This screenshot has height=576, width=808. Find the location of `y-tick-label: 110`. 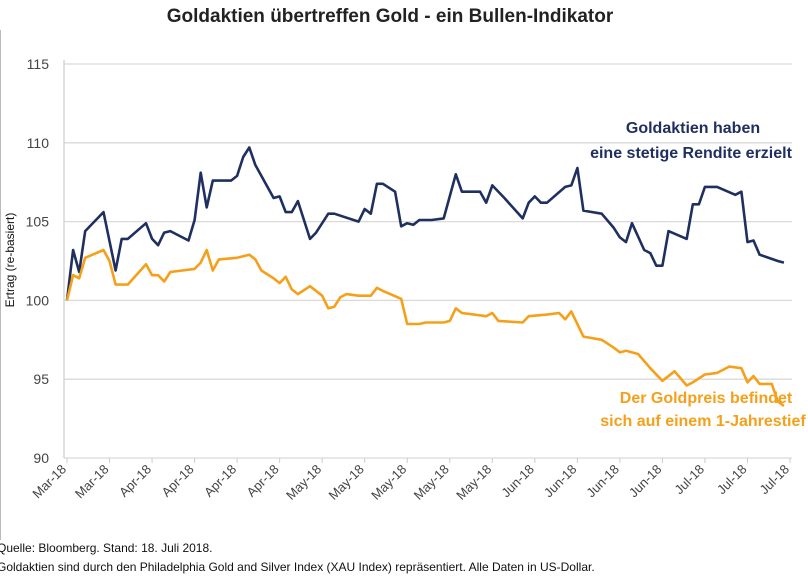

y-tick-label: 110 is located at coordinates (38, 143).